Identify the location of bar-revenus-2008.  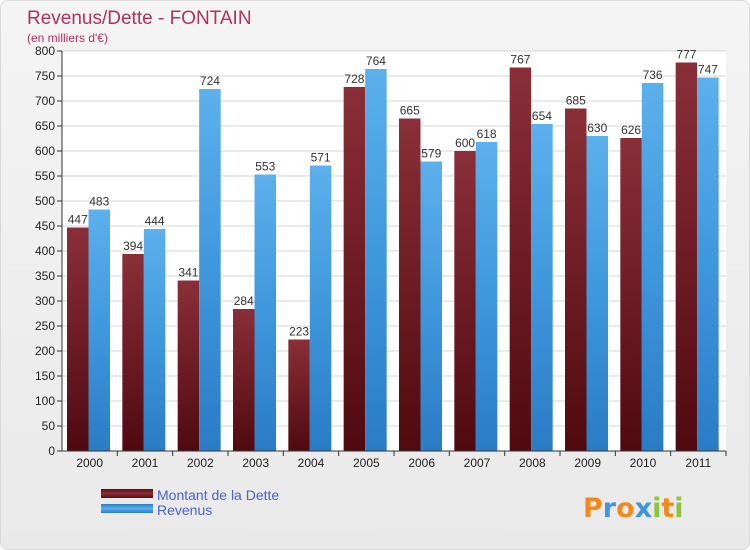
(542, 287).